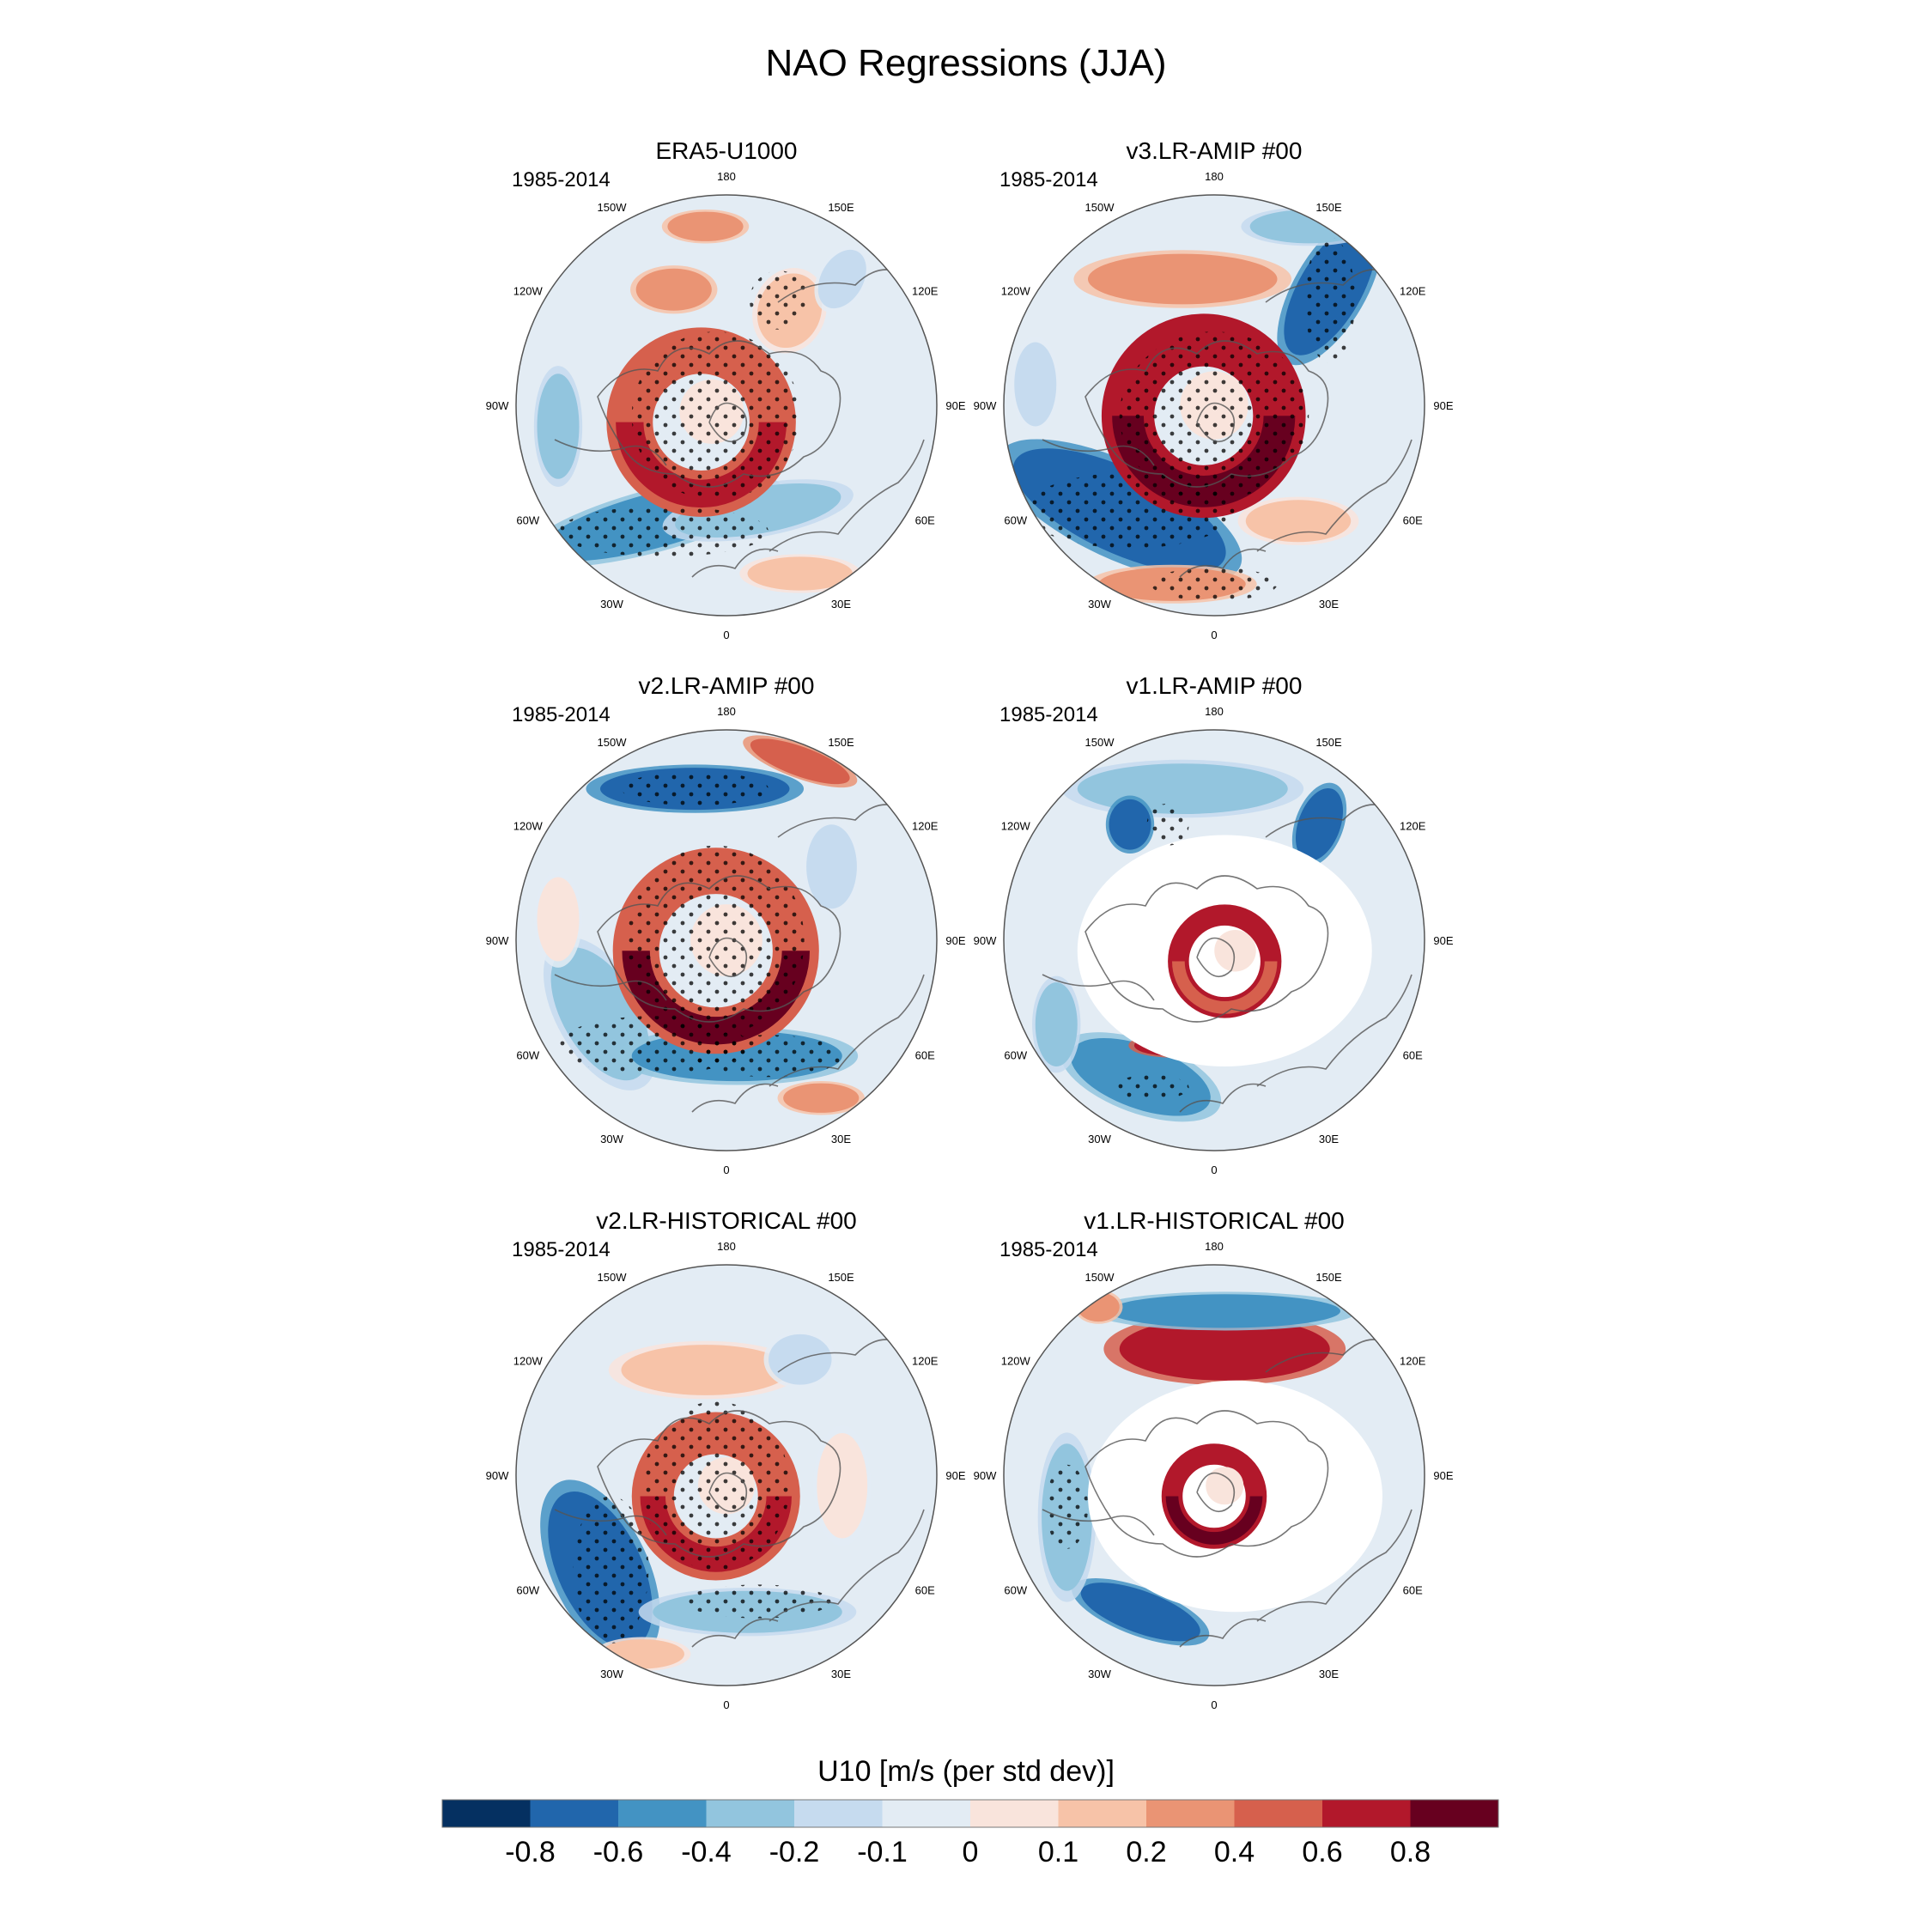  What do you see at coordinates (1214, 1221) in the screenshot?
I see `panel-title: v1.LR-HISTORICAL #00` at bounding box center [1214, 1221].